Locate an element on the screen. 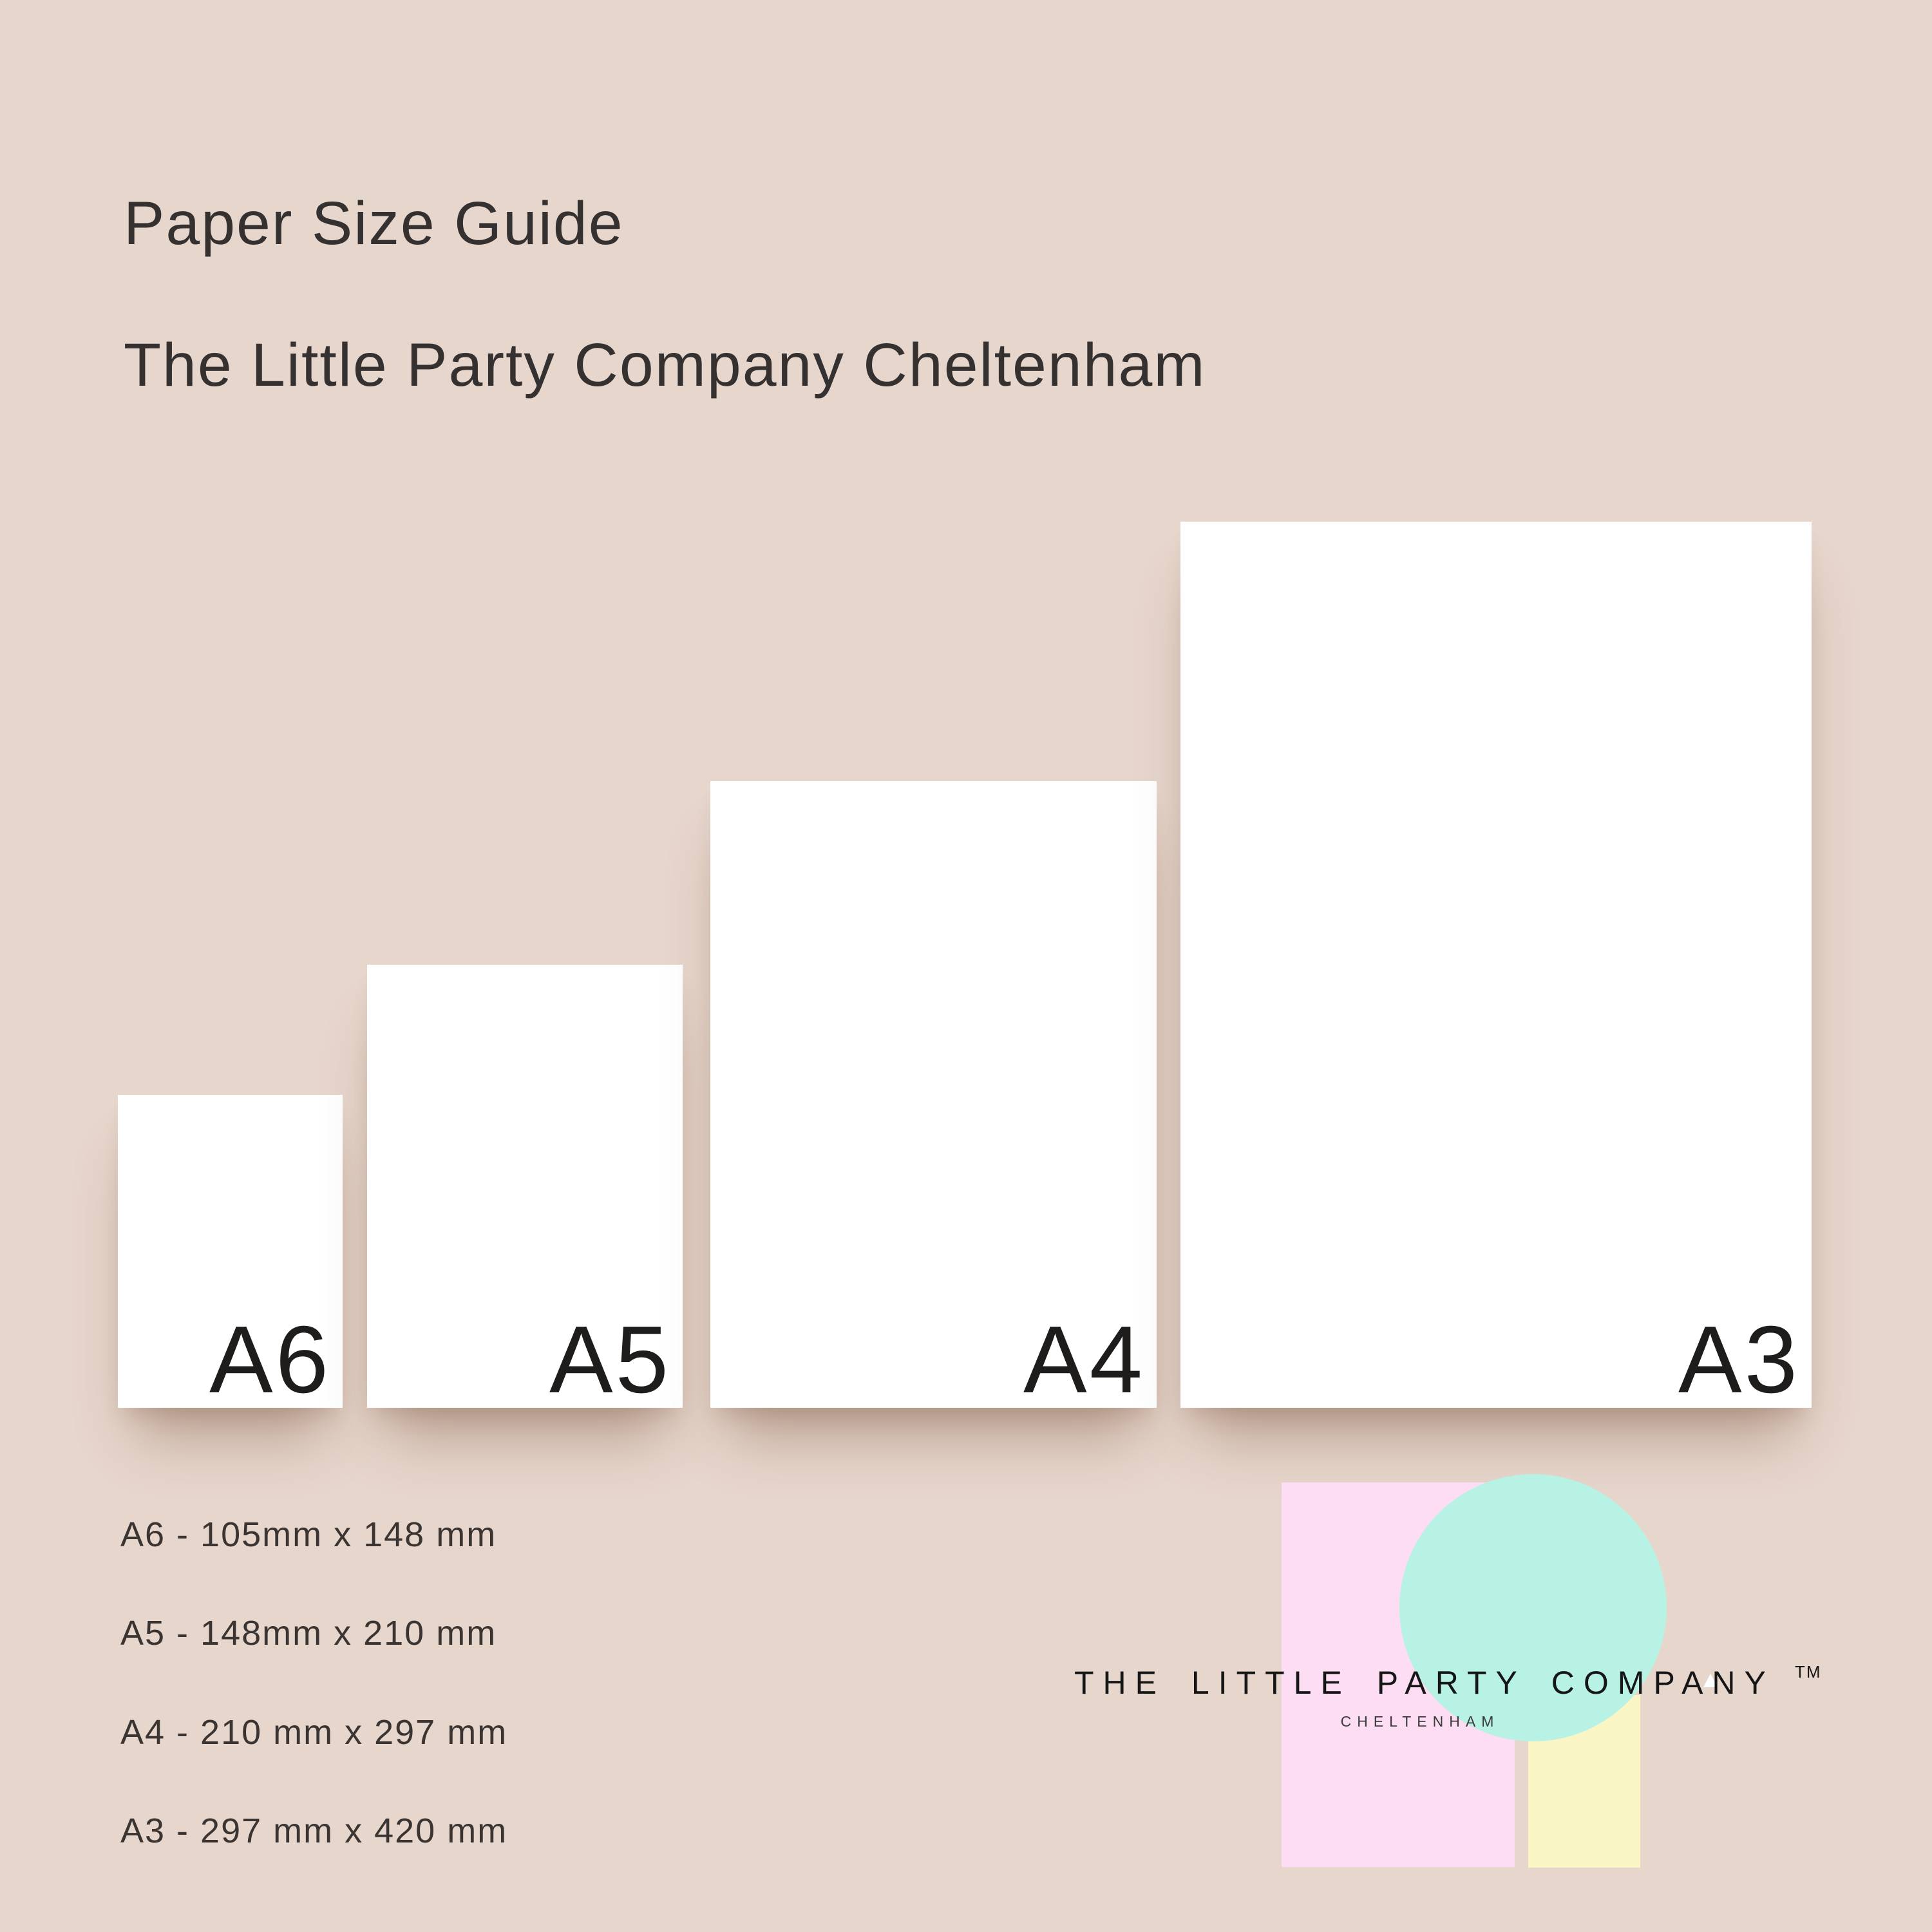 The width and height of the screenshot is (1932, 1932). paper-sheet-a5: A5 is located at coordinates (525, 1187).